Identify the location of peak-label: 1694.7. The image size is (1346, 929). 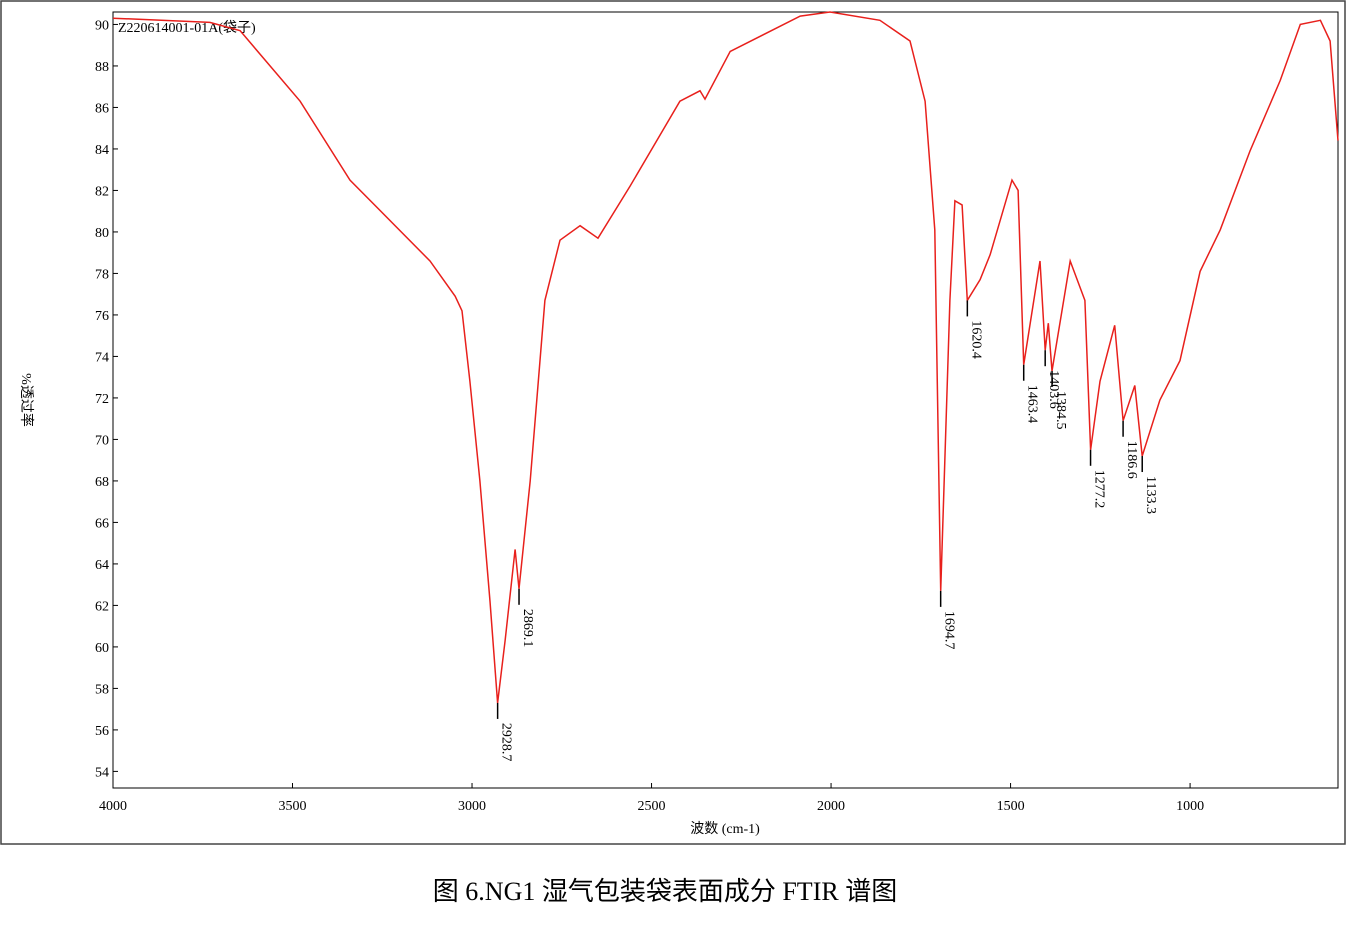
(949, 630).